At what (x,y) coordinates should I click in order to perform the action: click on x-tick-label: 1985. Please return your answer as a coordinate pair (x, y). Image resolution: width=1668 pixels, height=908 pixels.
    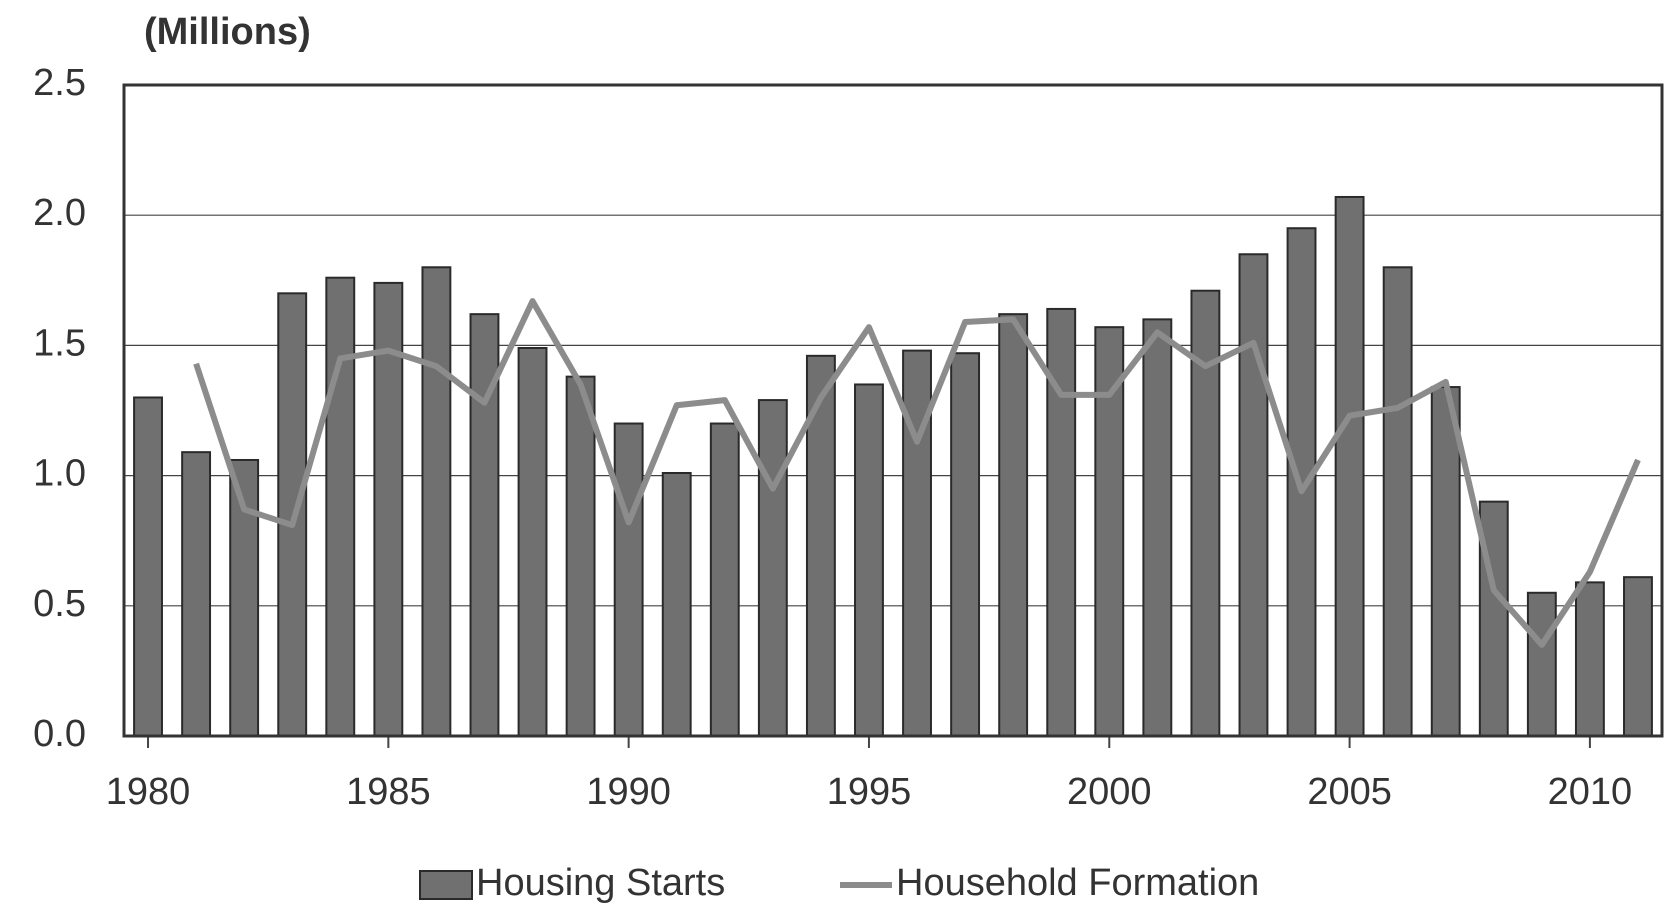
    Looking at the image, I should click on (388, 792).